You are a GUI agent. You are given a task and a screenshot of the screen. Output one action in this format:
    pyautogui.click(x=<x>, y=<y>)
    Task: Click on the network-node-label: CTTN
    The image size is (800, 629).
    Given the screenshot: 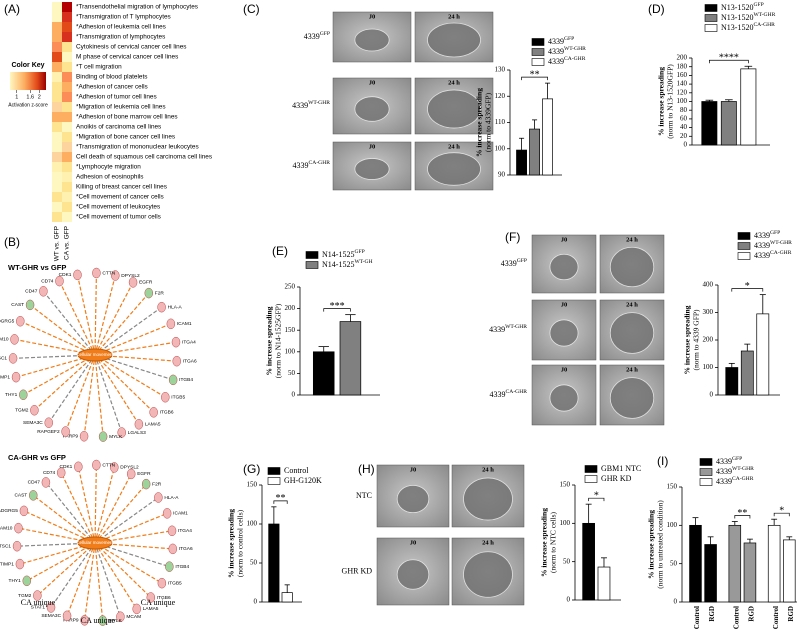 What is the action you would take?
    pyautogui.click(x=108, y=273)
    